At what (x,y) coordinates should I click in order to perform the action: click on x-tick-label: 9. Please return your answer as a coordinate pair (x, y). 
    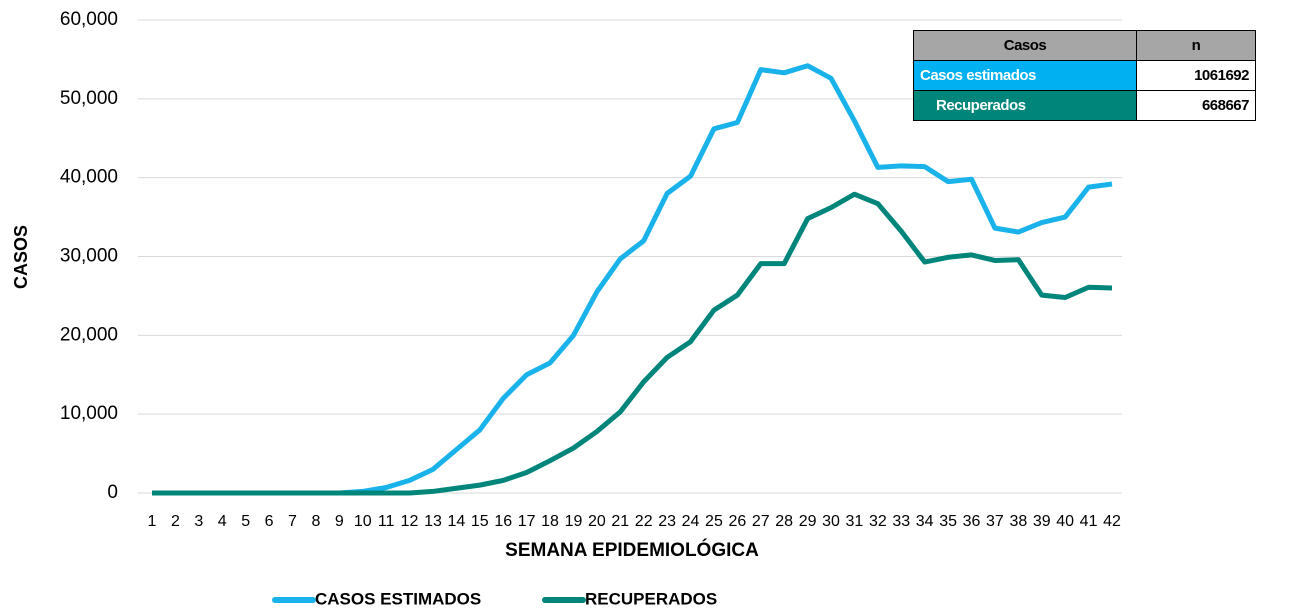
    Looking at the image, I should click on (339, 521).